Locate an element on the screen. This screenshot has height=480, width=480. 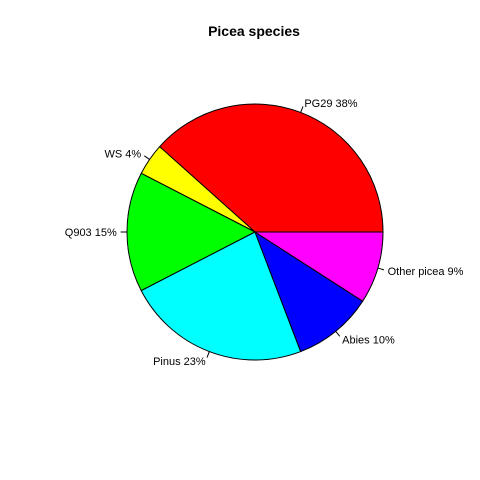
pie-label-4: Abies 10% is located at coordinates (368, 340).